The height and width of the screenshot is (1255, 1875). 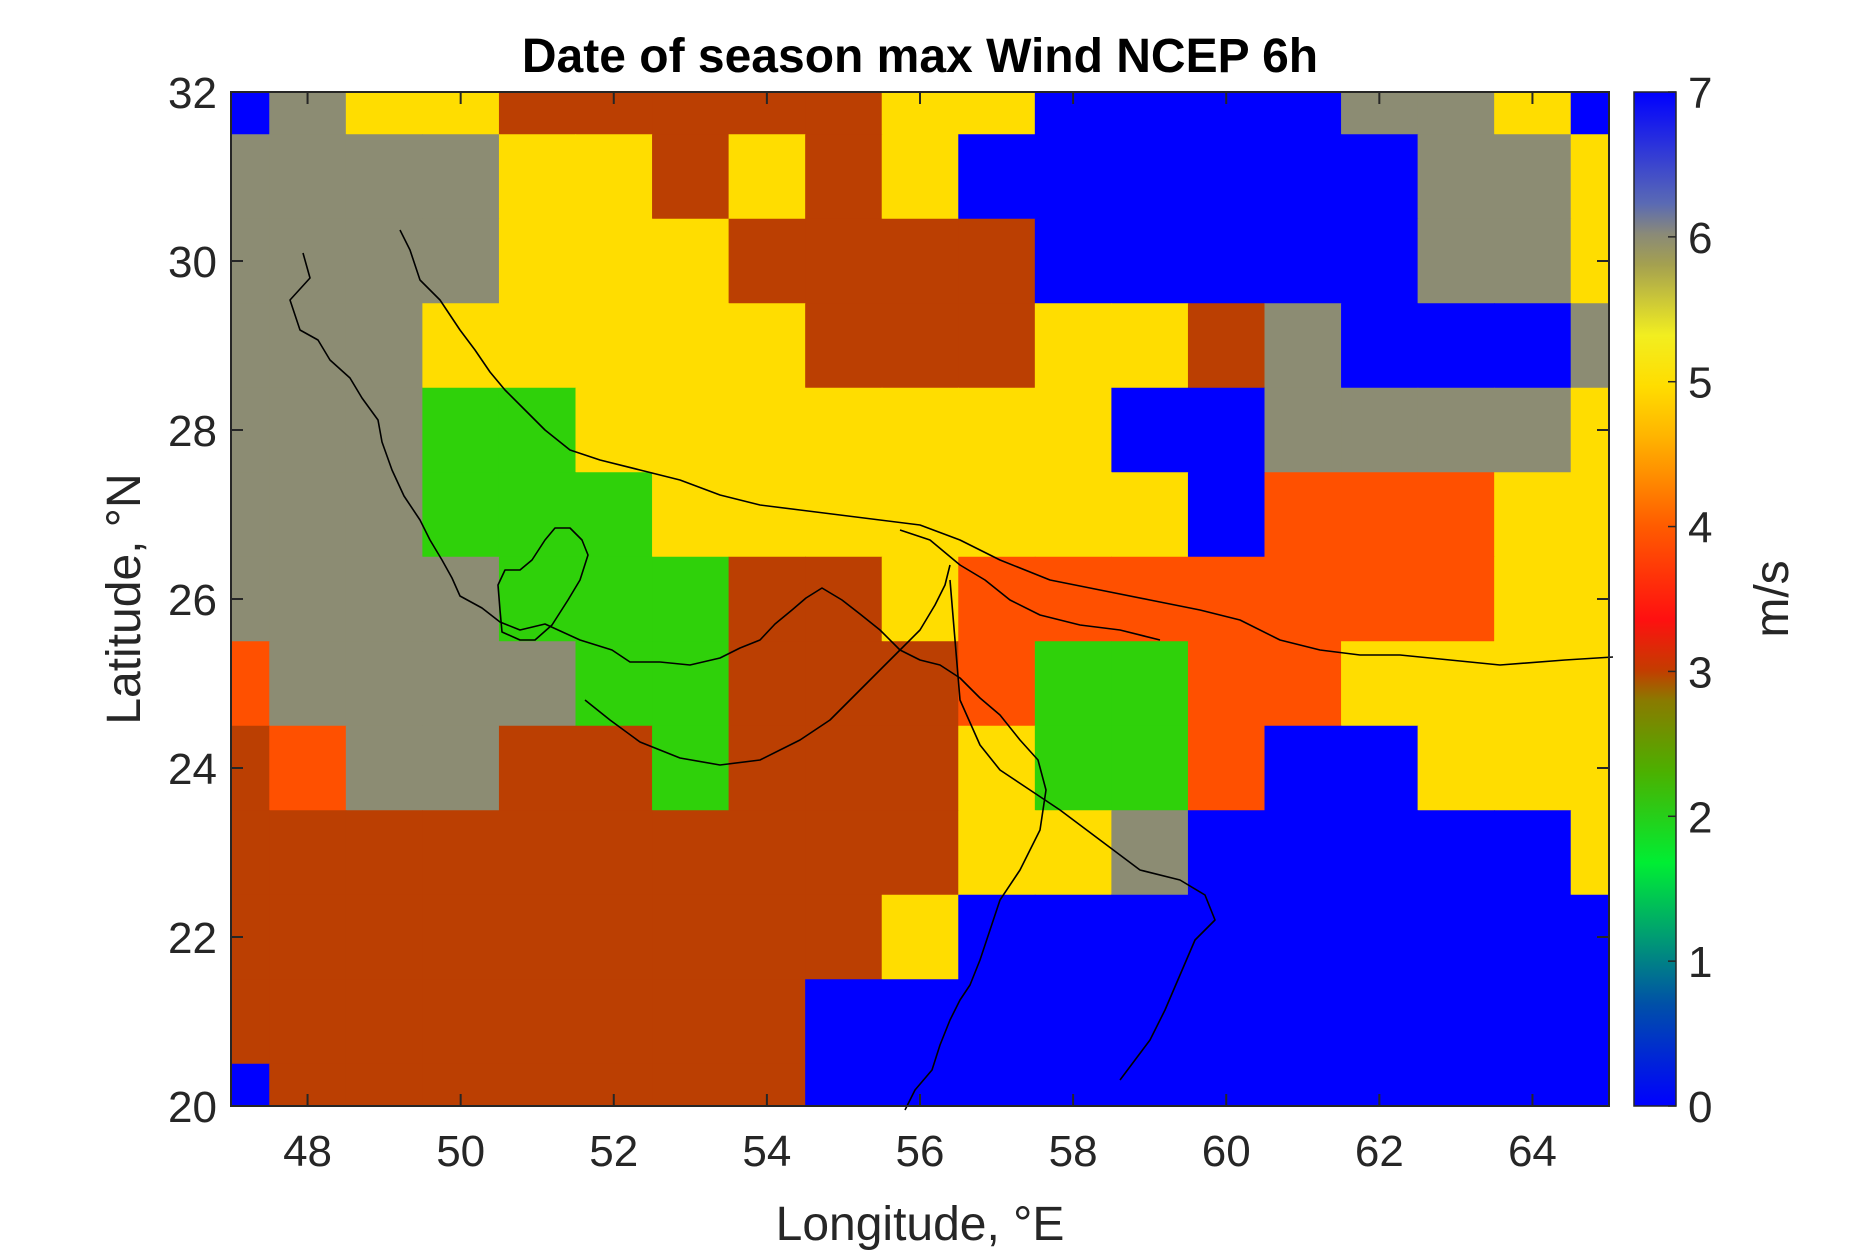 What do you see at coordinates (1700, 1107) in the screenshot?
I see `colorbar-tick-label: 0` at bounding box center [1700, 1107].